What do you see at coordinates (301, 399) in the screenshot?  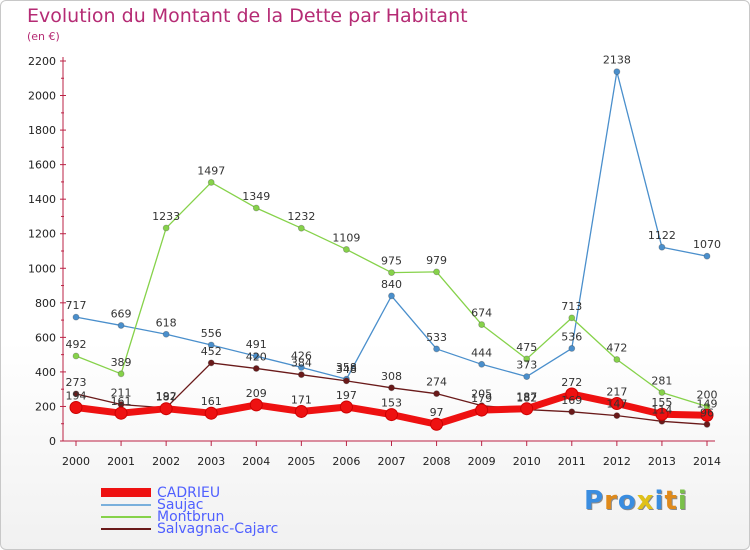 I see `data-label: 171` at bounding box center [301, 399].